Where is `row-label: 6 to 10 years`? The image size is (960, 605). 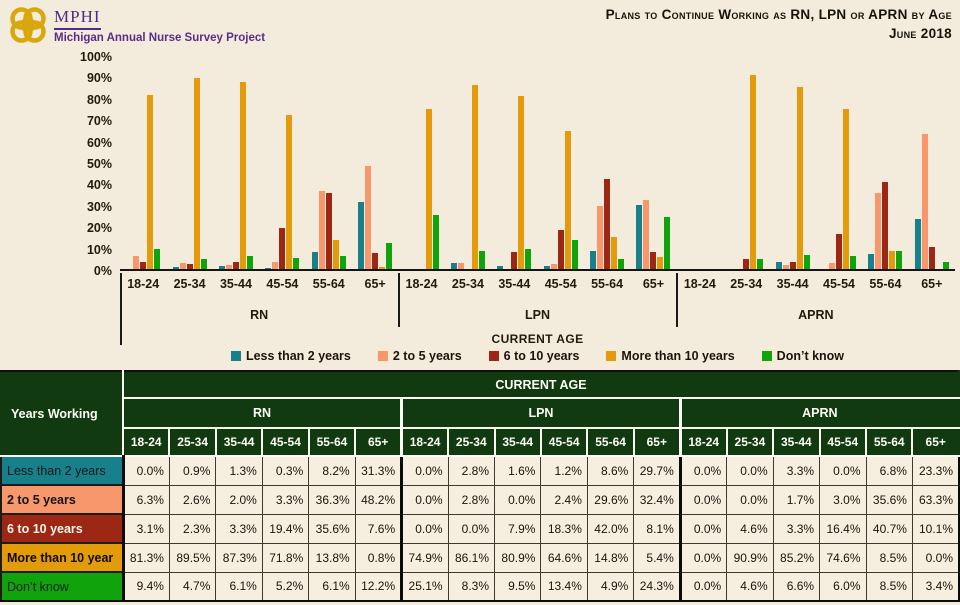
row-label: 6 to 10 years is located at coordinates (62, 528).